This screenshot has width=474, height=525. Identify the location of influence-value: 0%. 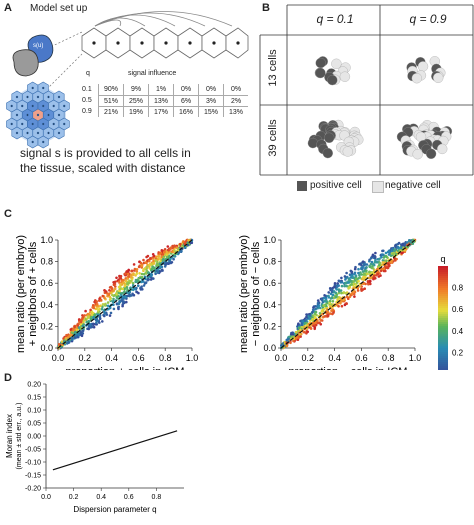
(235, 89).